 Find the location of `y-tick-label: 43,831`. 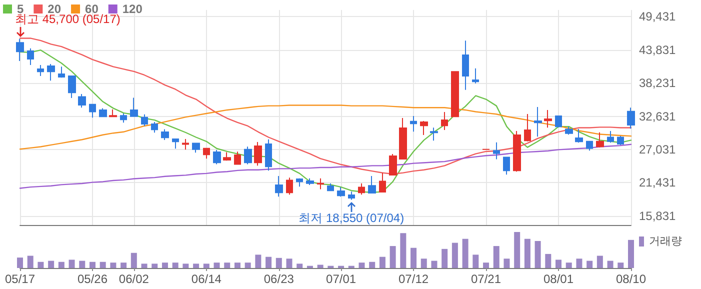

y-tick-label: 43,831 is located at coordinates (657, 49).